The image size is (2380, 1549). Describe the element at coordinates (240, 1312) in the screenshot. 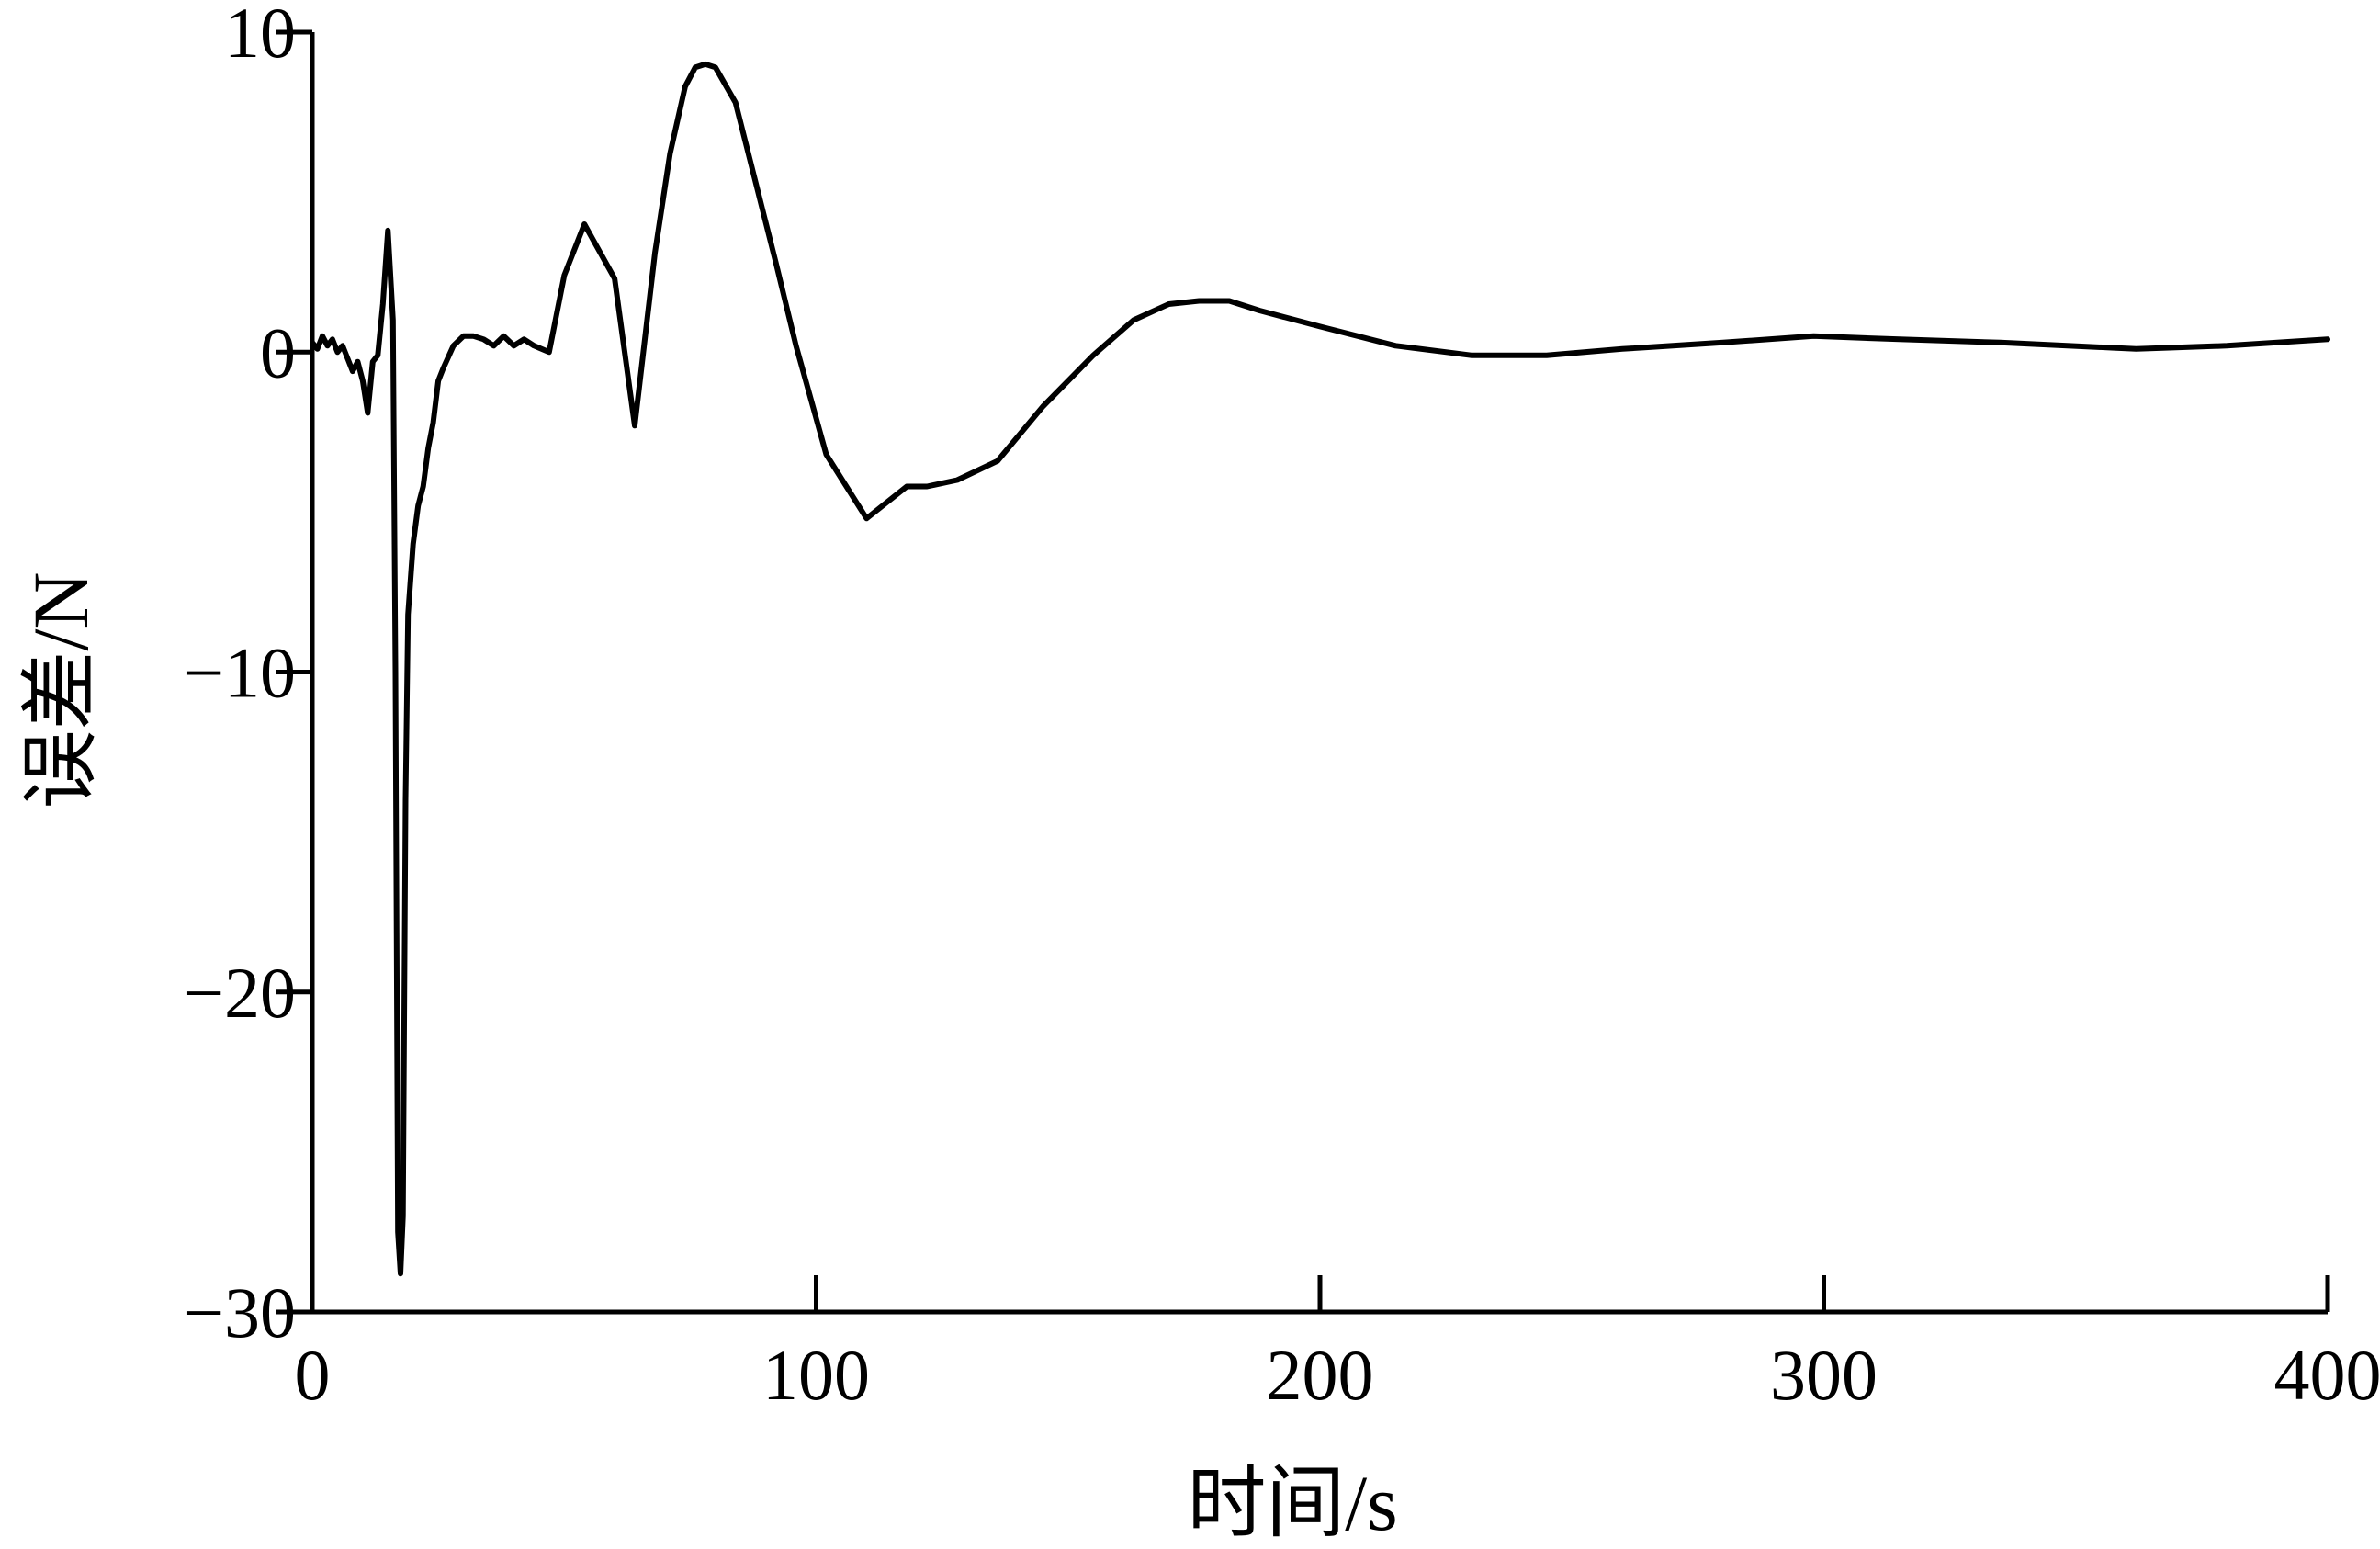

I see `y-tick-label: −30` at that location.